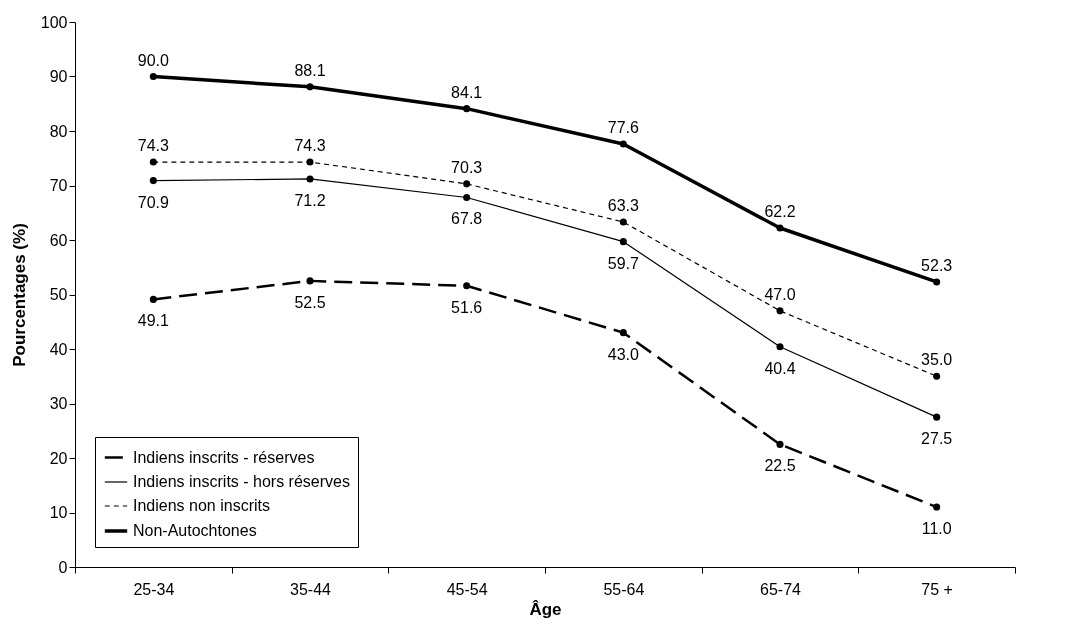 This screenshot has height=644, width=1090. Describe the element at coordinates (310, 302) in the screenshot. I see `data-label: 52.5` at that location.